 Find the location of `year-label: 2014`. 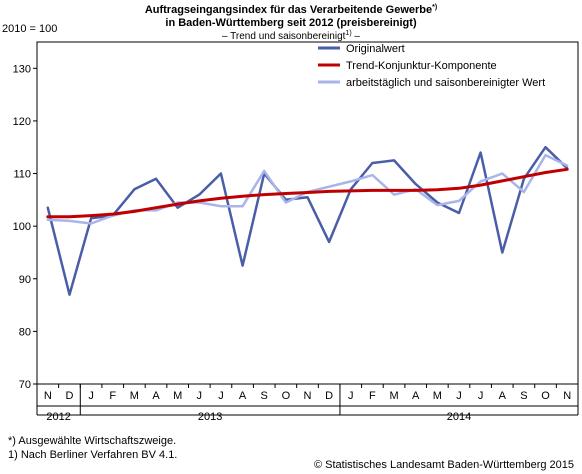

year-label: 2014 is located at coordinates (459, 417).